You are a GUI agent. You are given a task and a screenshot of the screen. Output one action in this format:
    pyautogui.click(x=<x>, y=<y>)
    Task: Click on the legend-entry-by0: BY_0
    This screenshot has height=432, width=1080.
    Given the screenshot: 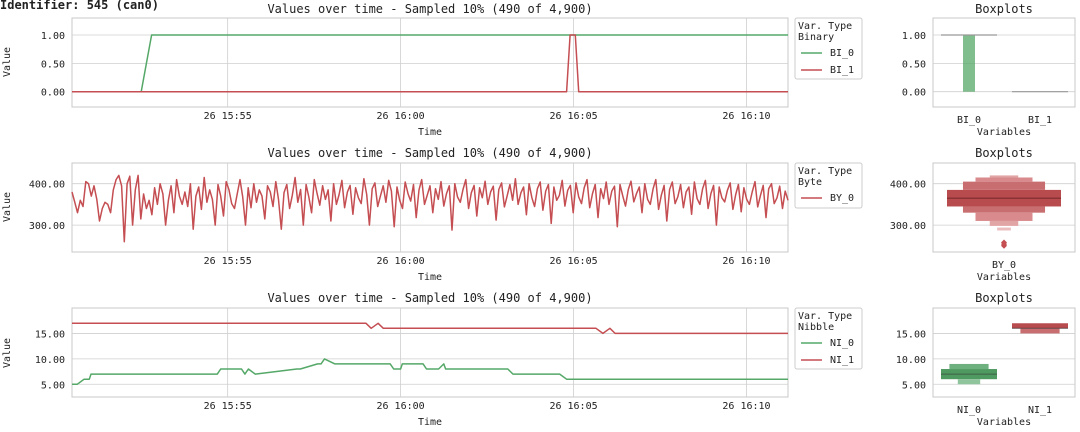 What is the action you would take?
    pyautogui.click(x=842, y=198)
    